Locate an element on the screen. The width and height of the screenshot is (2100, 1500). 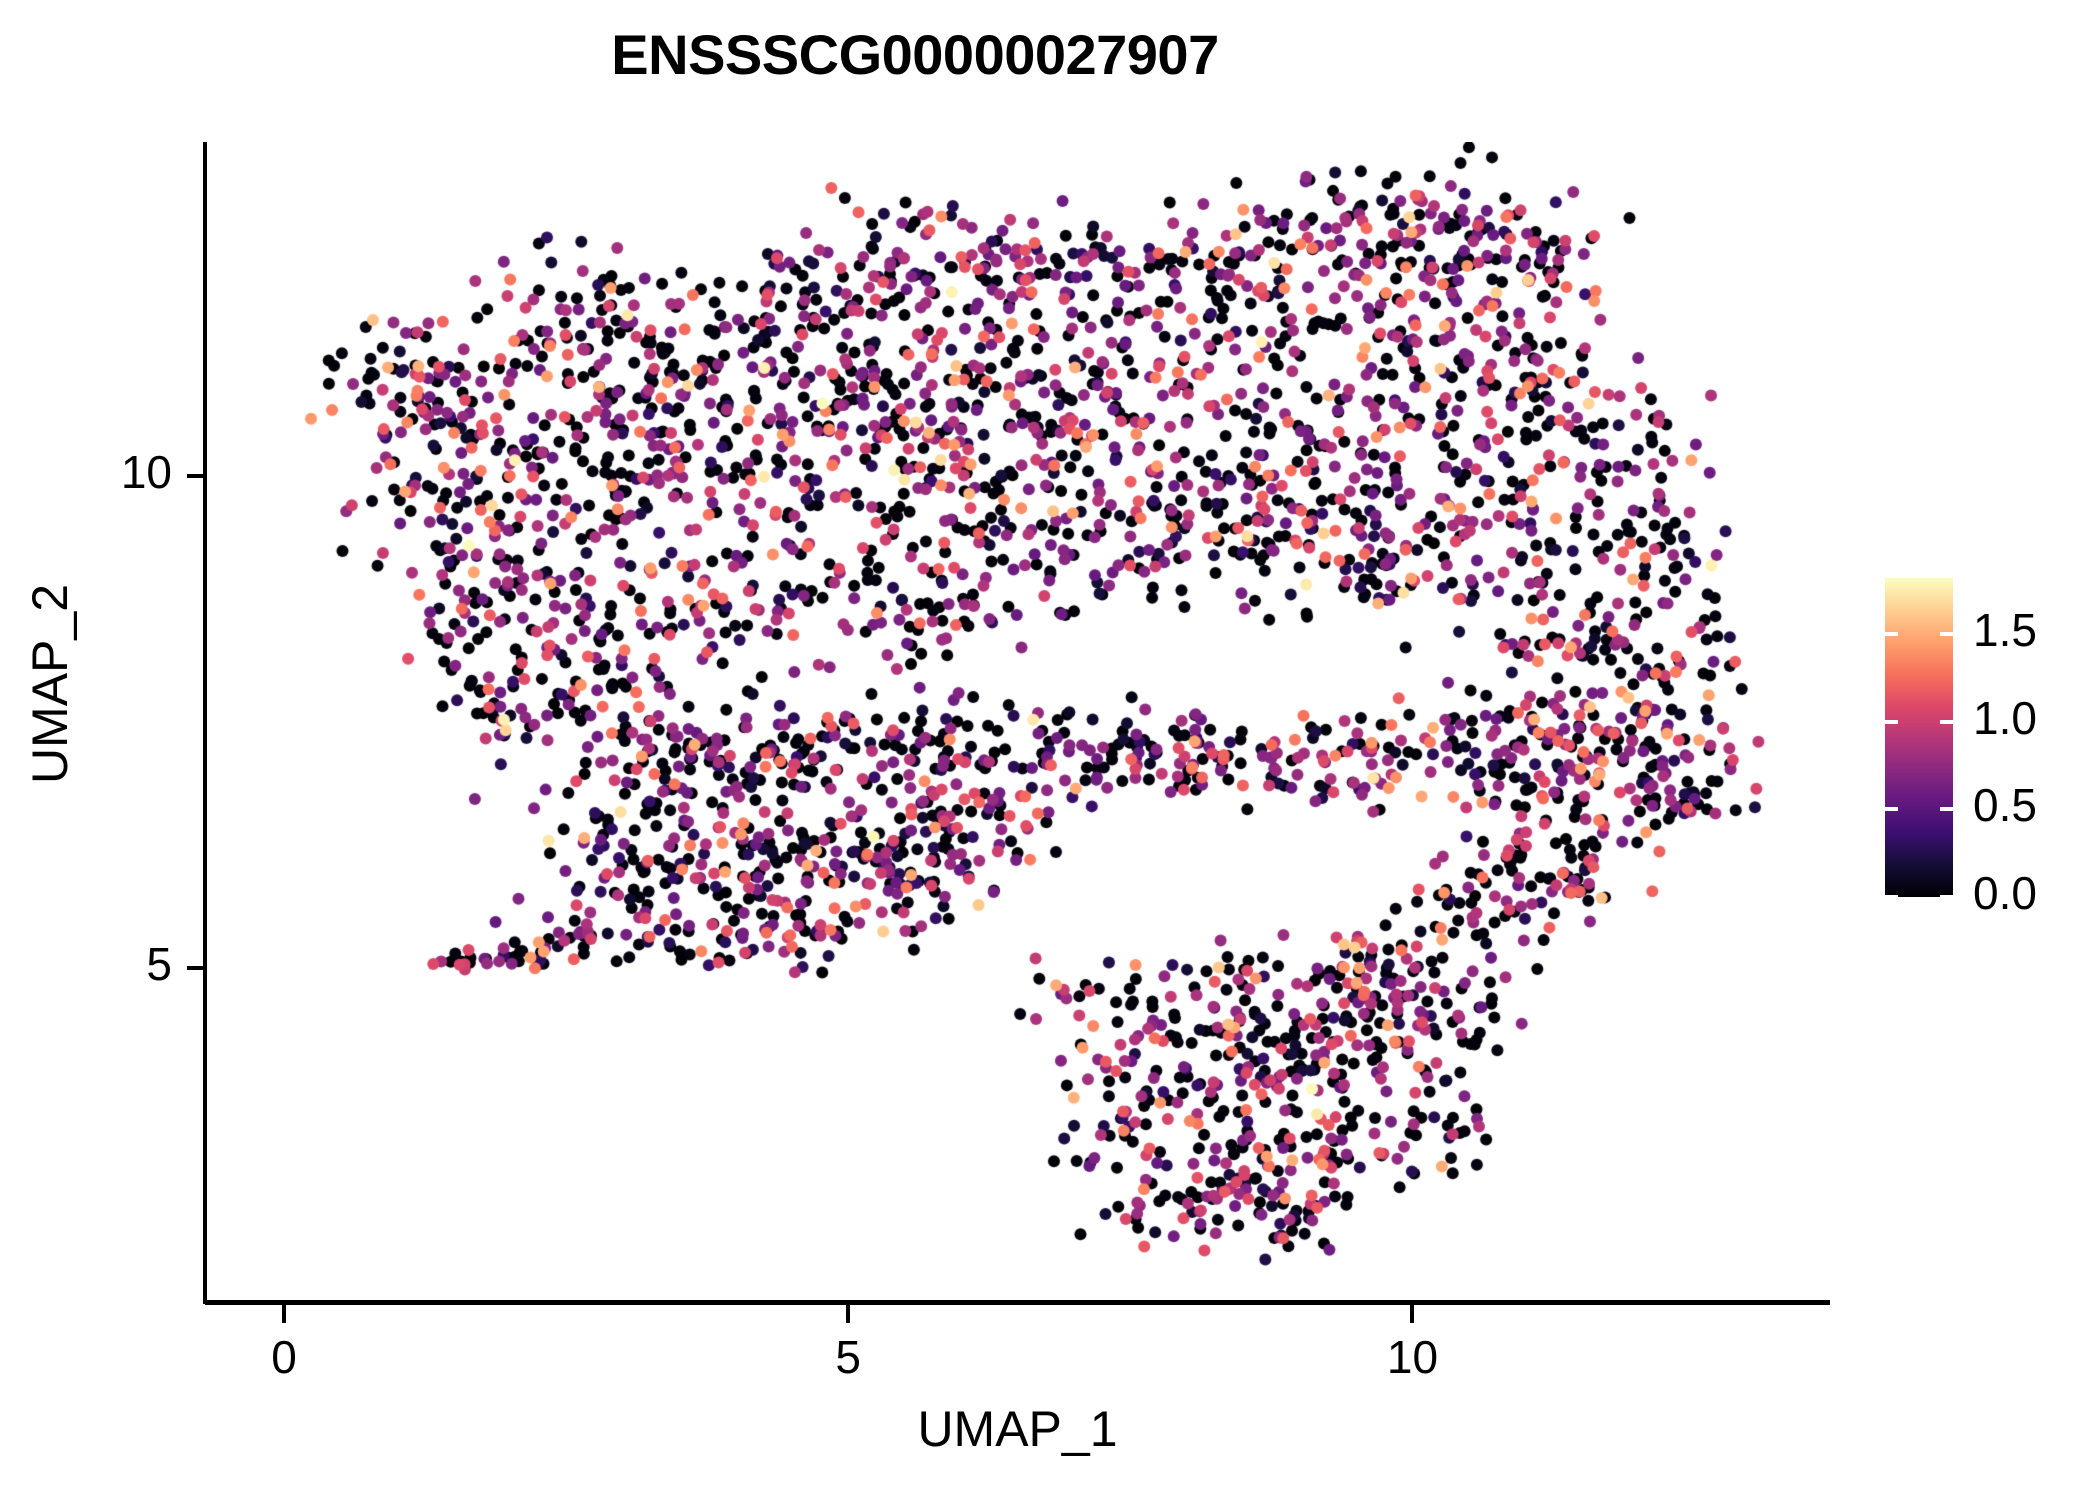
y-axis-title: UMAP_2 is located at coordinates (50, 684).